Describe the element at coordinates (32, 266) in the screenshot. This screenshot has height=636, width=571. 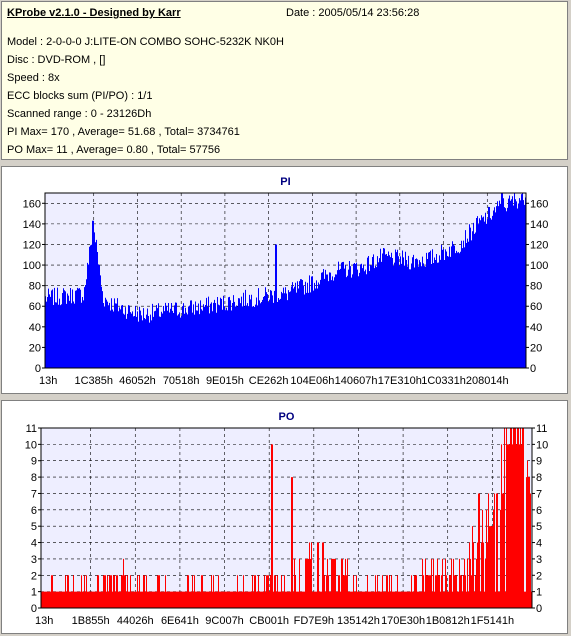
I see `y-tick-label-left: 100` at that location.